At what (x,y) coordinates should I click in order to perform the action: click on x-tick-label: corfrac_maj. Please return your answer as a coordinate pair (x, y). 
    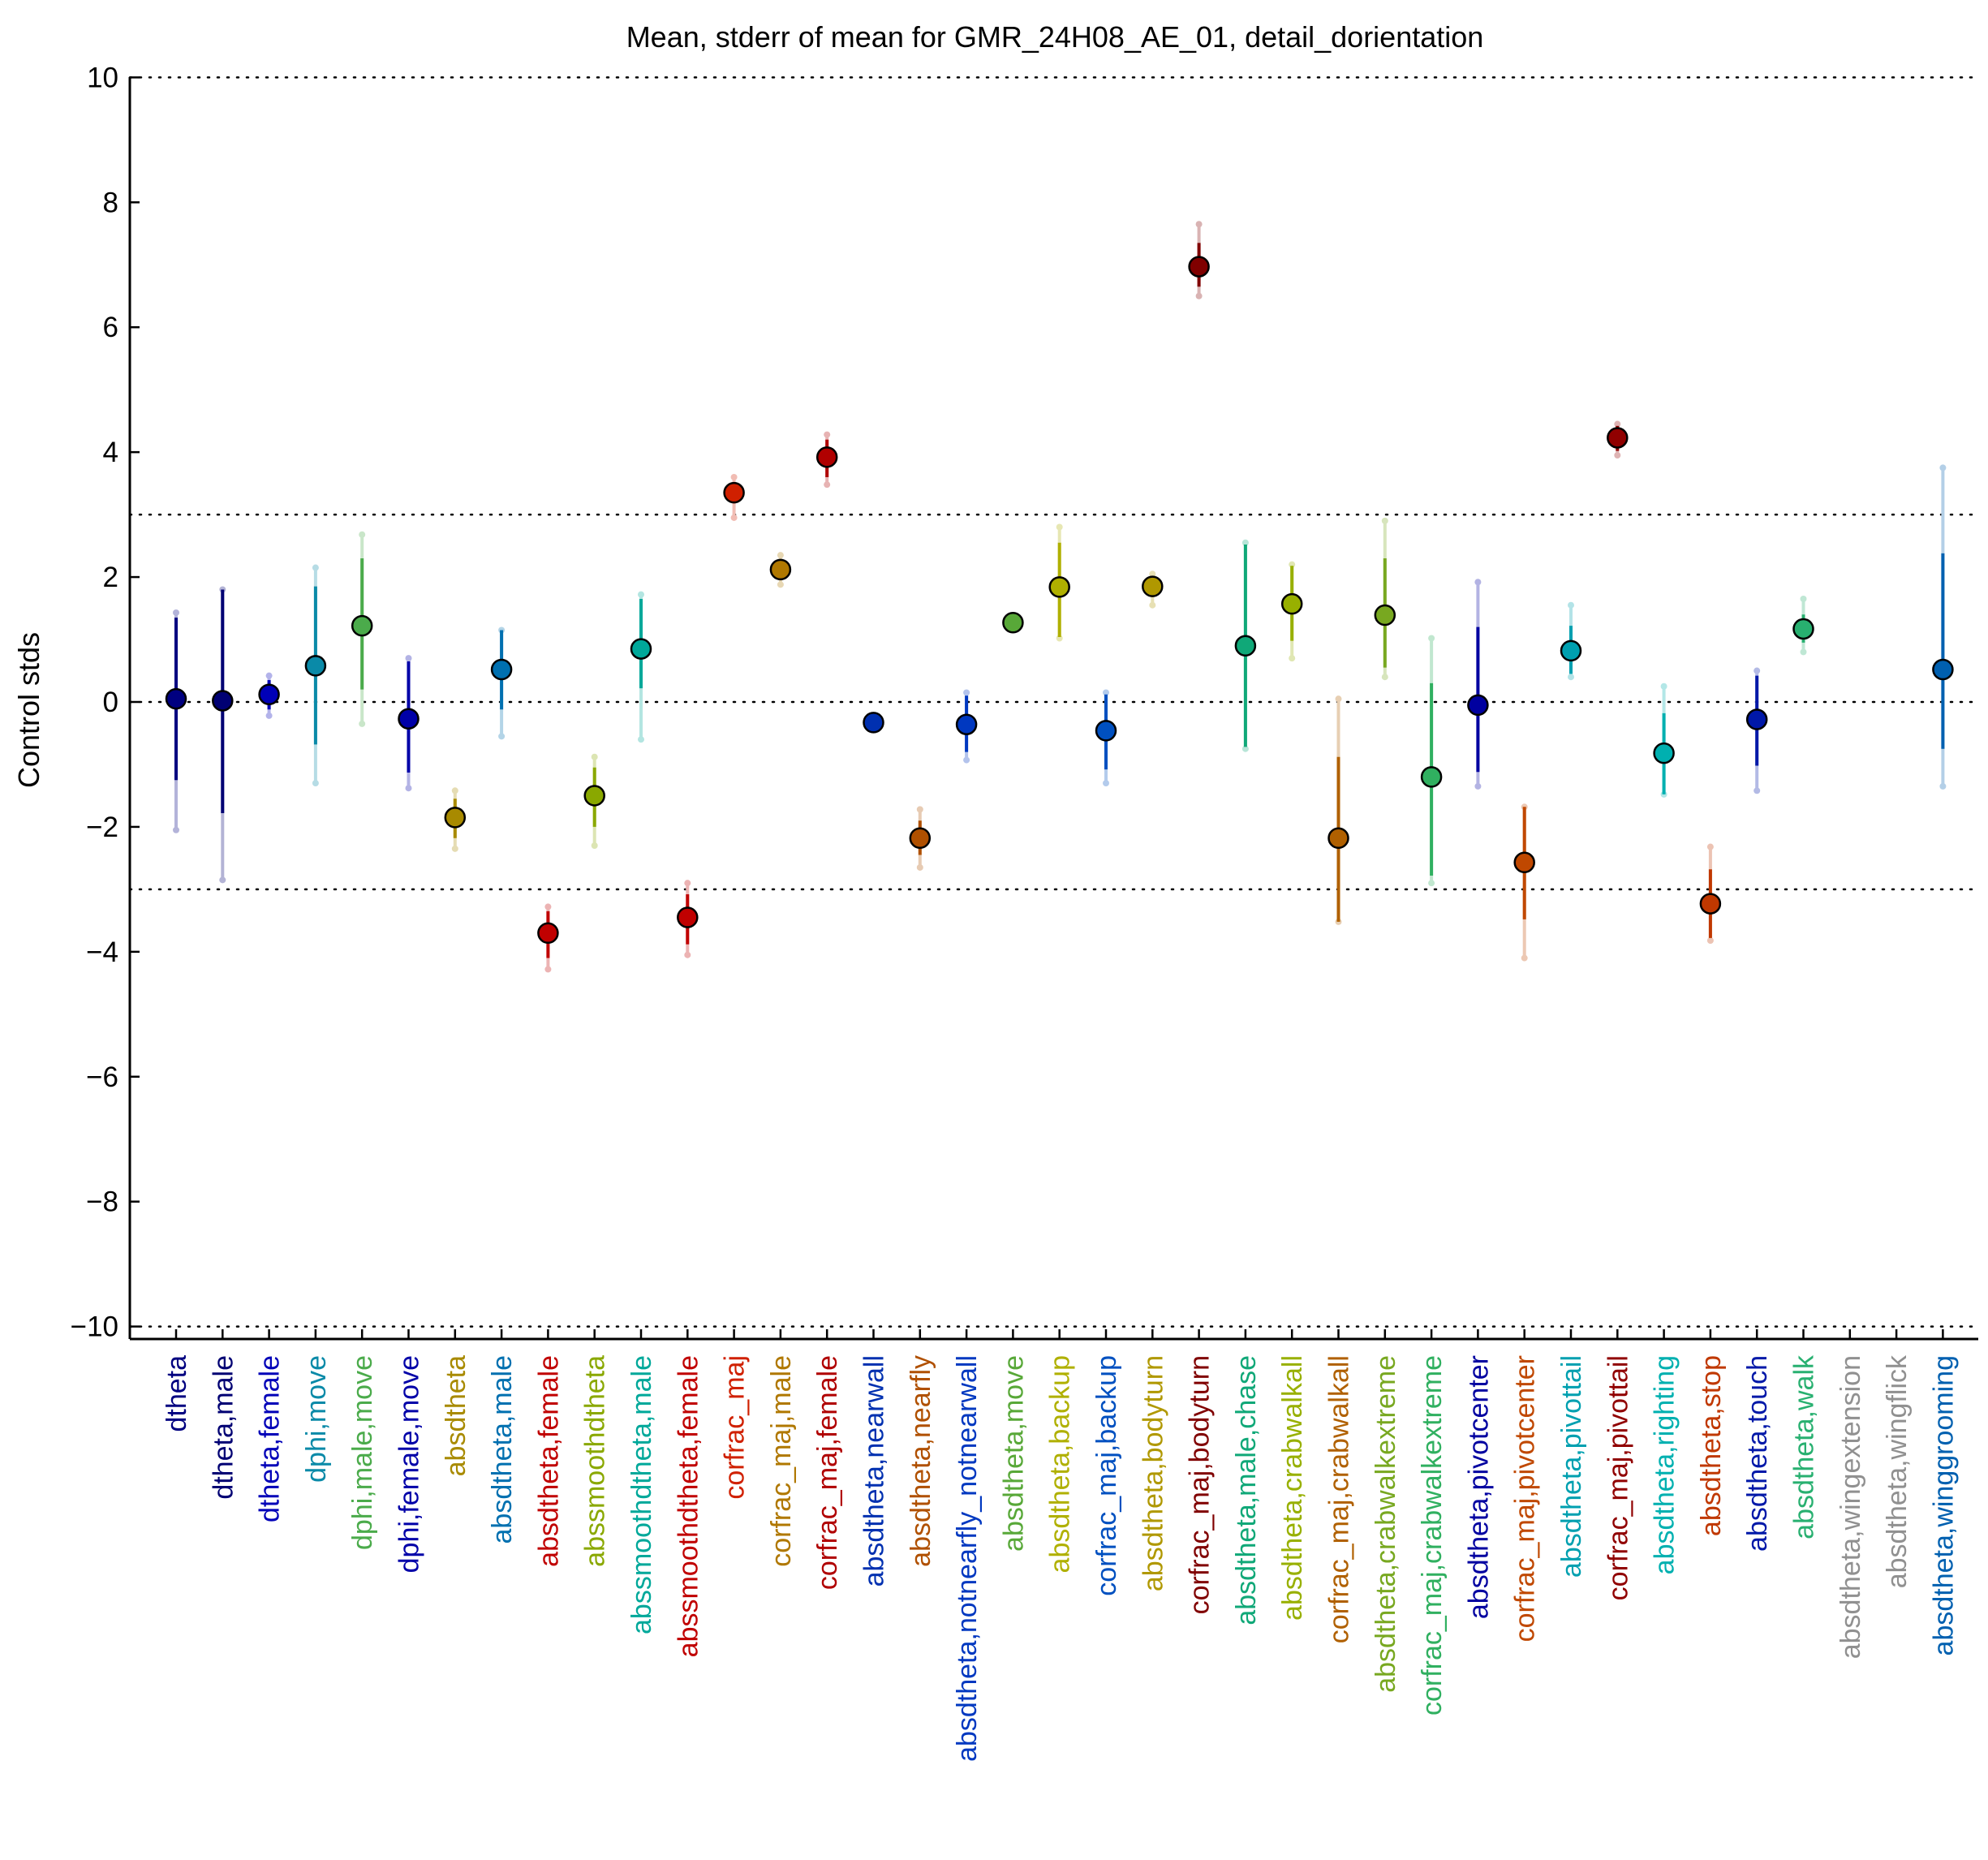
    Looking at the image, I should click on (735, 1427).